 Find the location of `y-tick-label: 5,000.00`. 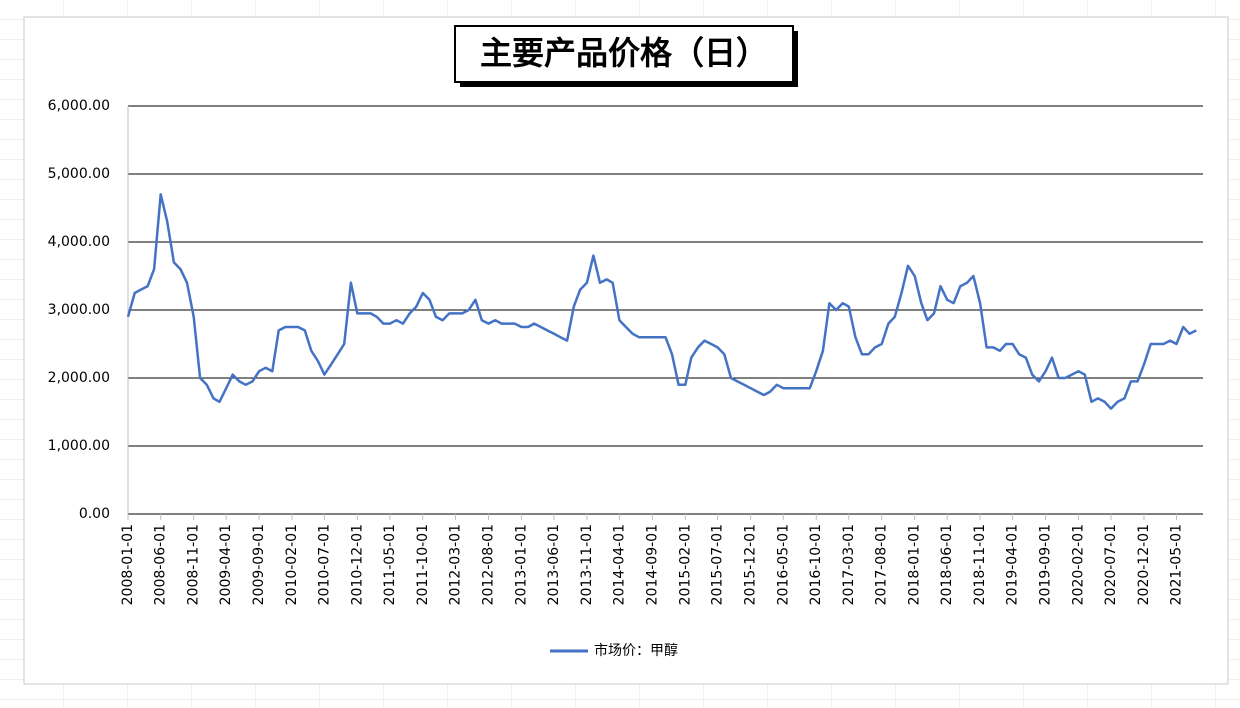

y-tick-label: 5,000.00 is located at coordinates (79, 174).